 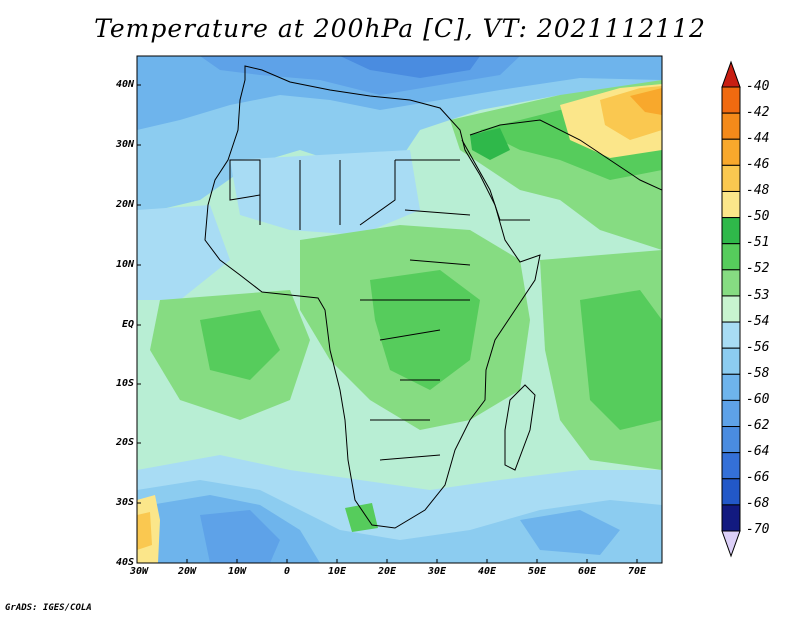 I want to click on lat-label-20n: 20N, so click(x=124, y=204).